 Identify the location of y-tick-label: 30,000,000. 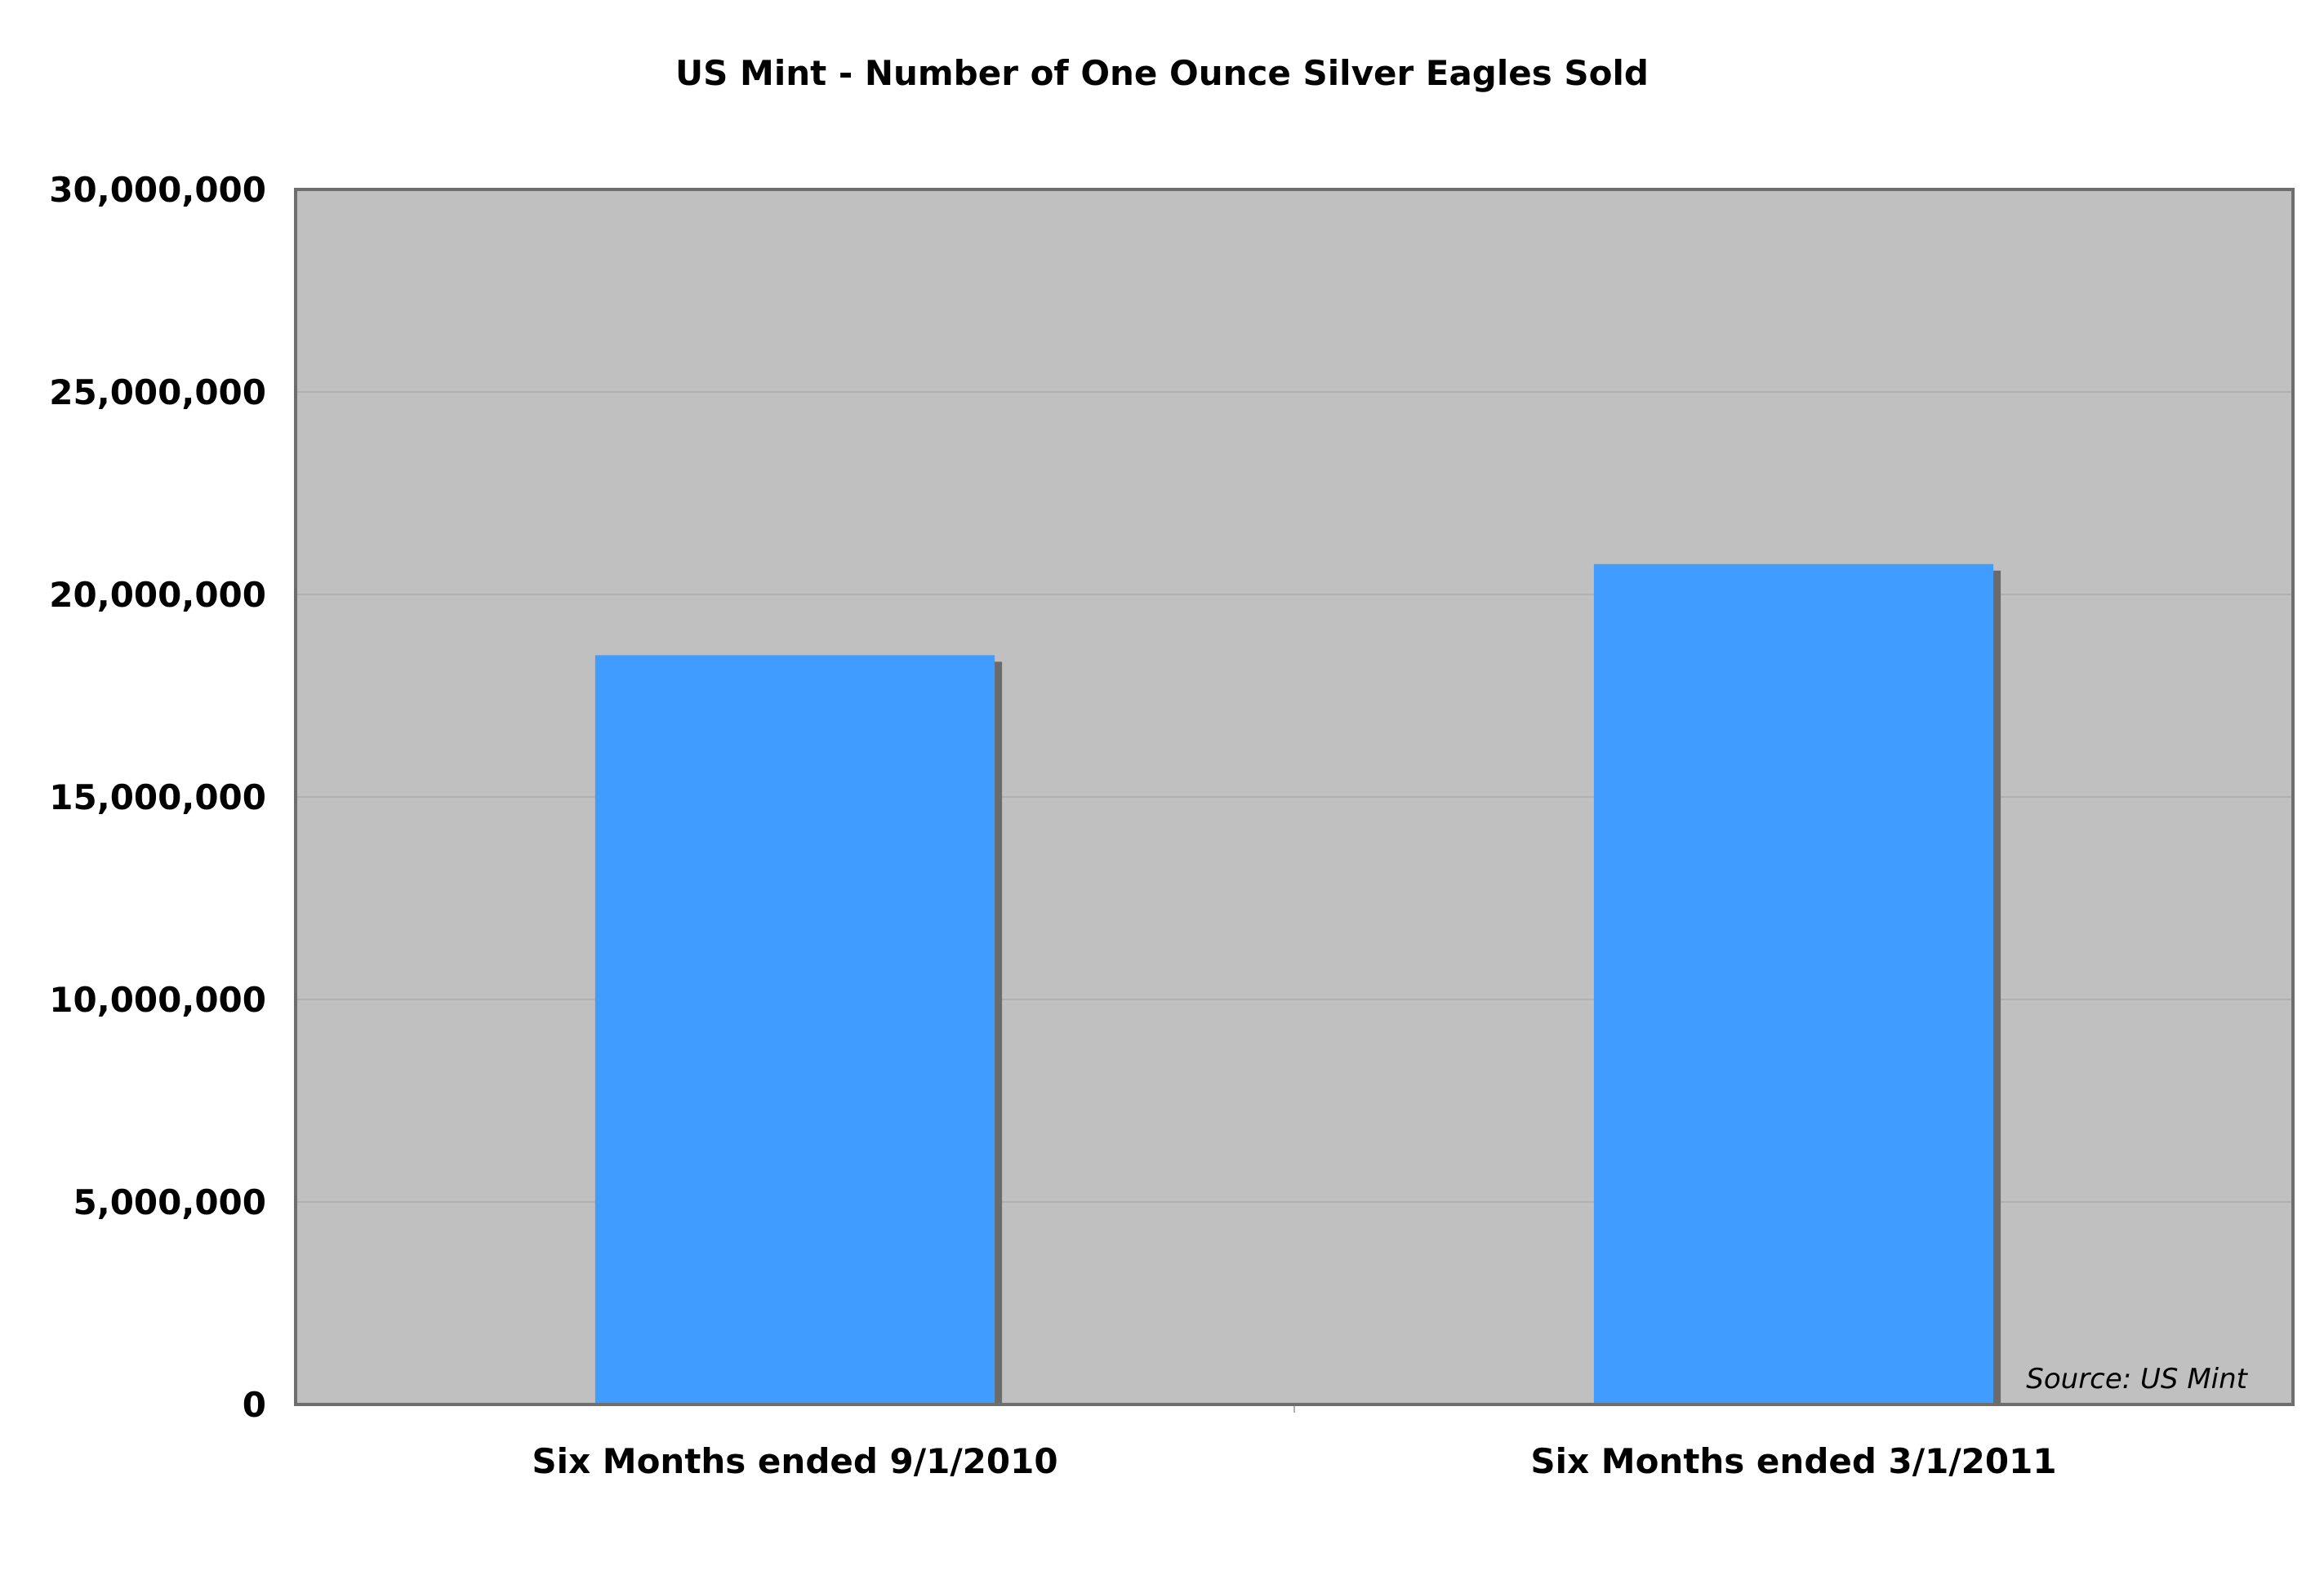
(157, 190).